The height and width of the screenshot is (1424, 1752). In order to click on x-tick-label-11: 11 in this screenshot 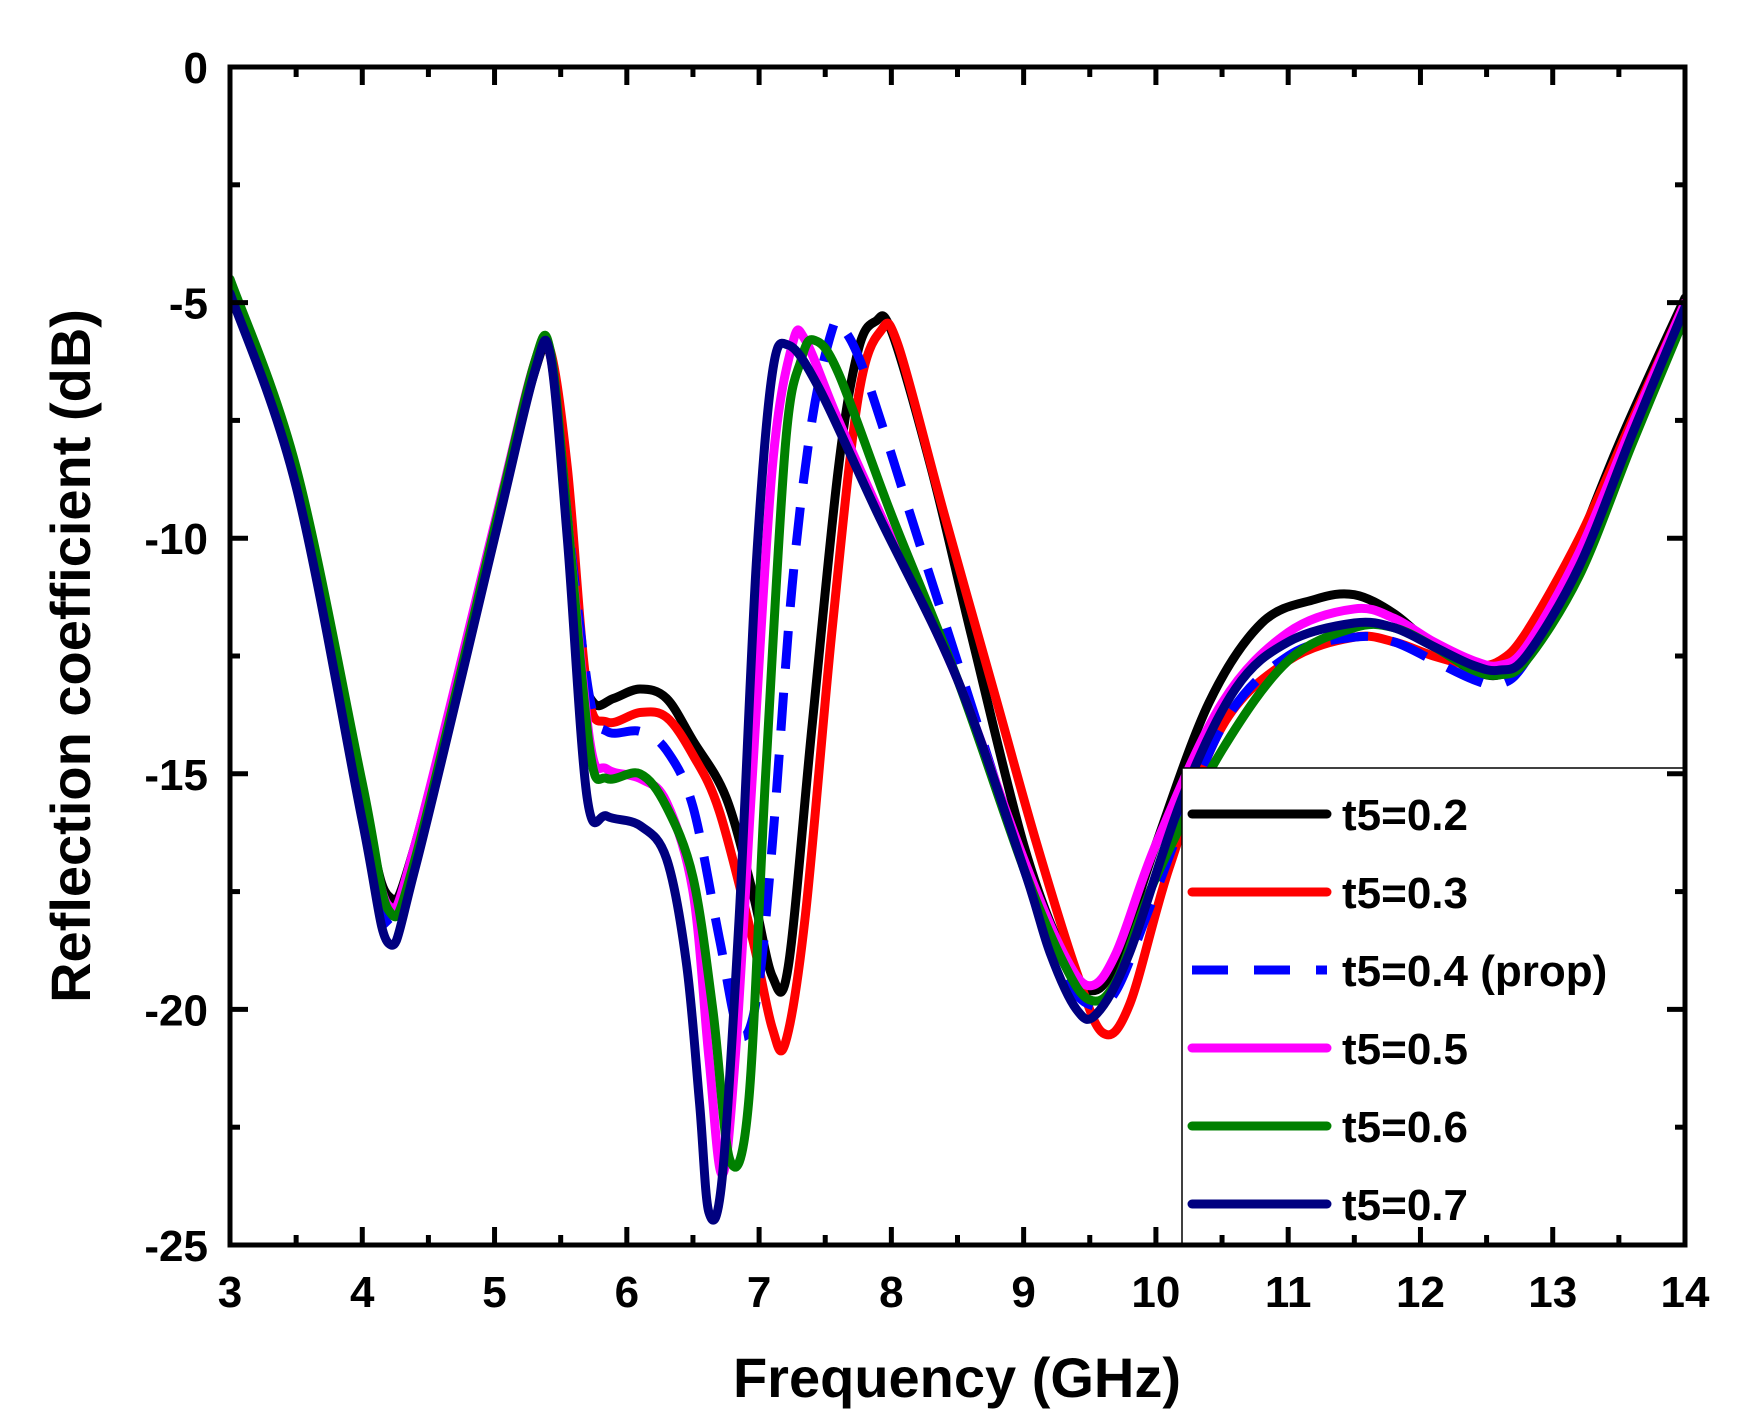, I will do `click(1288, 1292)`.